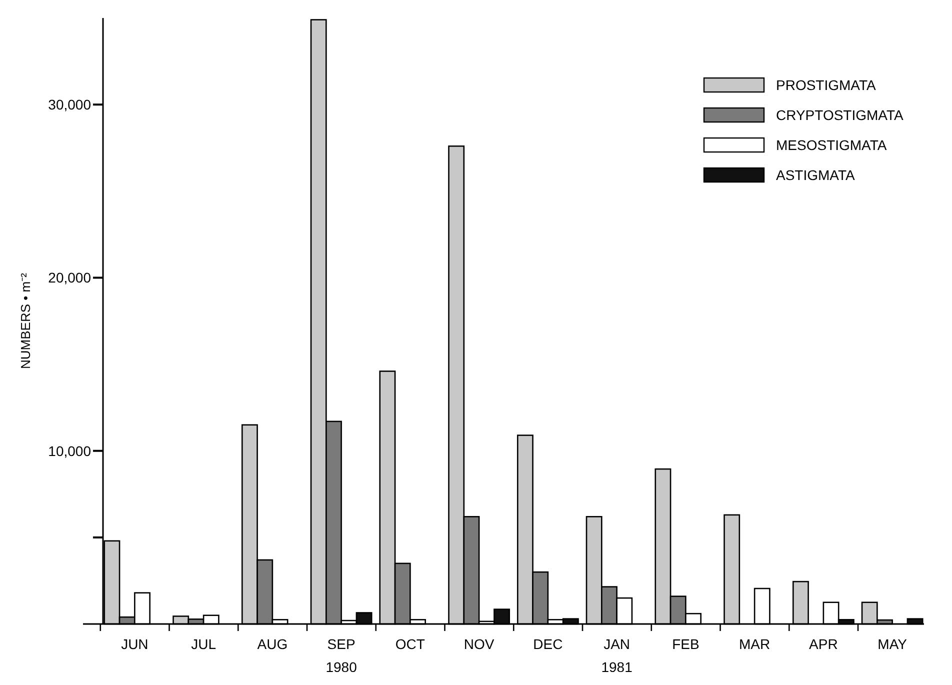  I want to click on x-tick-label: FEB, so click(686, 644).